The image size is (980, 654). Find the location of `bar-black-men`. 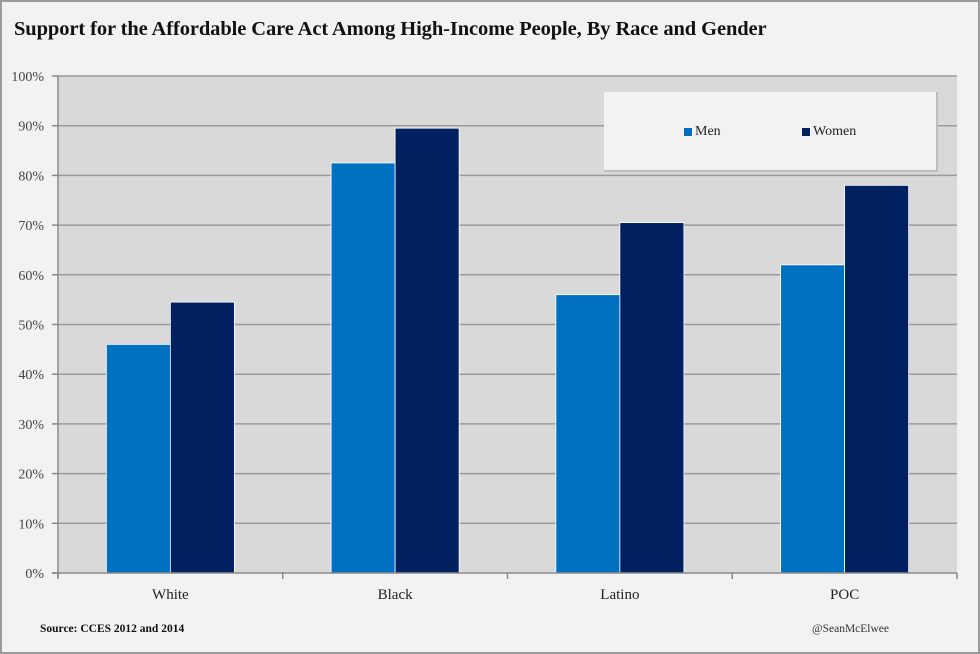

bar-black-men is located at coordinates (363, 368).